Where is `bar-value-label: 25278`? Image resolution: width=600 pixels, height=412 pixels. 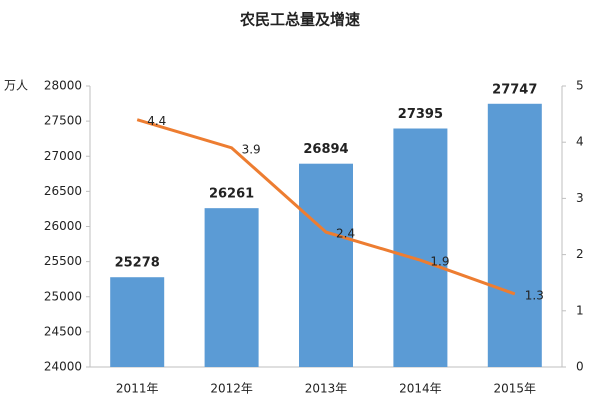 bar-value-label: 25278 is located at coordinates (137, 263).